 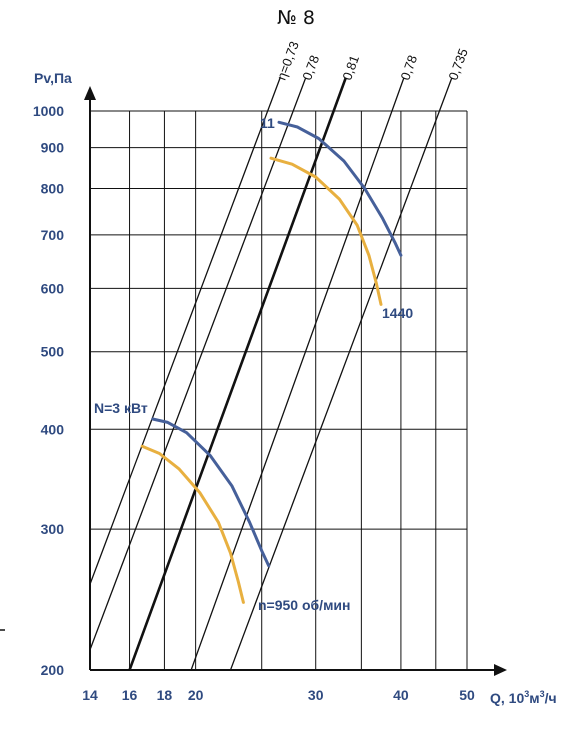 What do you see at coordinates (296, 18) in the screenshot?
I see `chart-title: № 8` at bounding box center [296, 18].